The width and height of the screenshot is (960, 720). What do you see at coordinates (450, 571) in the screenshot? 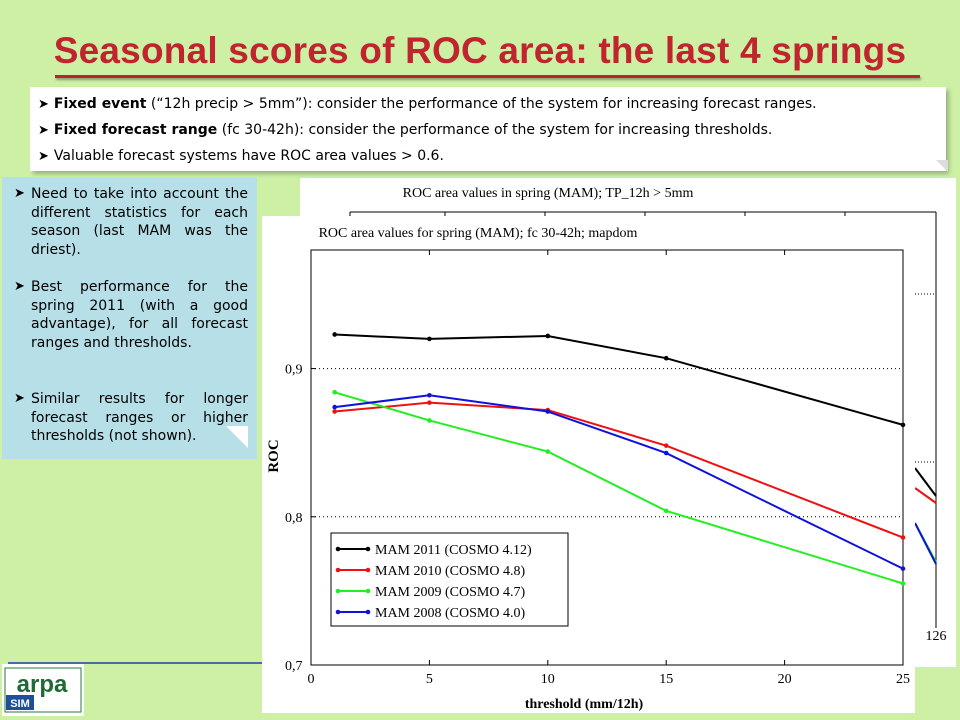
I see `legend-label: MAM 2010 (COSMO 4.8)` at bounding box center [450, 571].